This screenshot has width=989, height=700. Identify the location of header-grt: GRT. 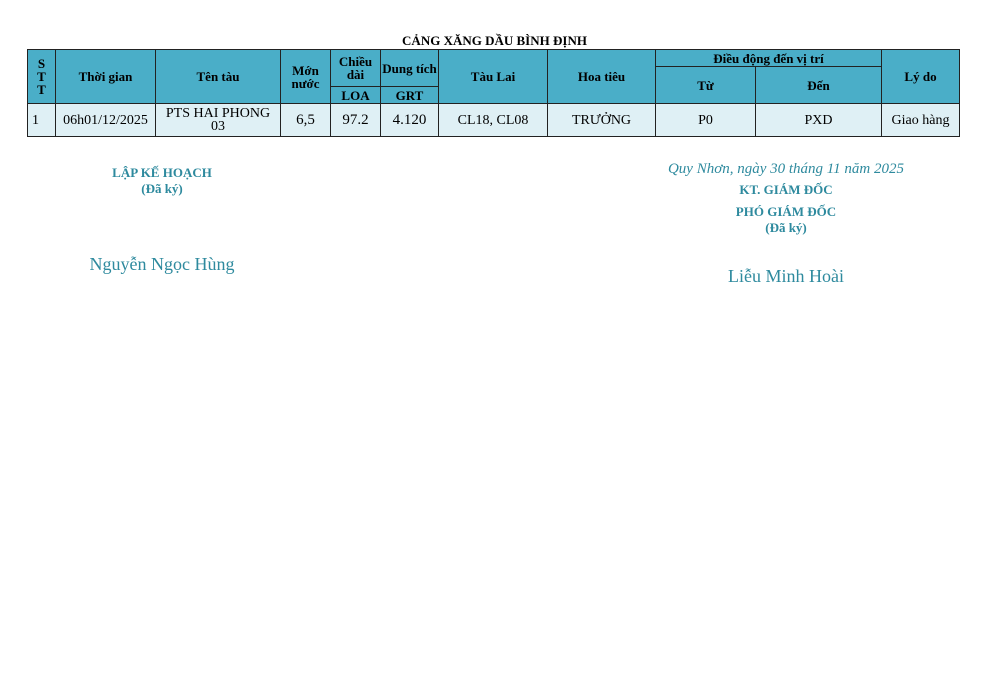
(409, 95).